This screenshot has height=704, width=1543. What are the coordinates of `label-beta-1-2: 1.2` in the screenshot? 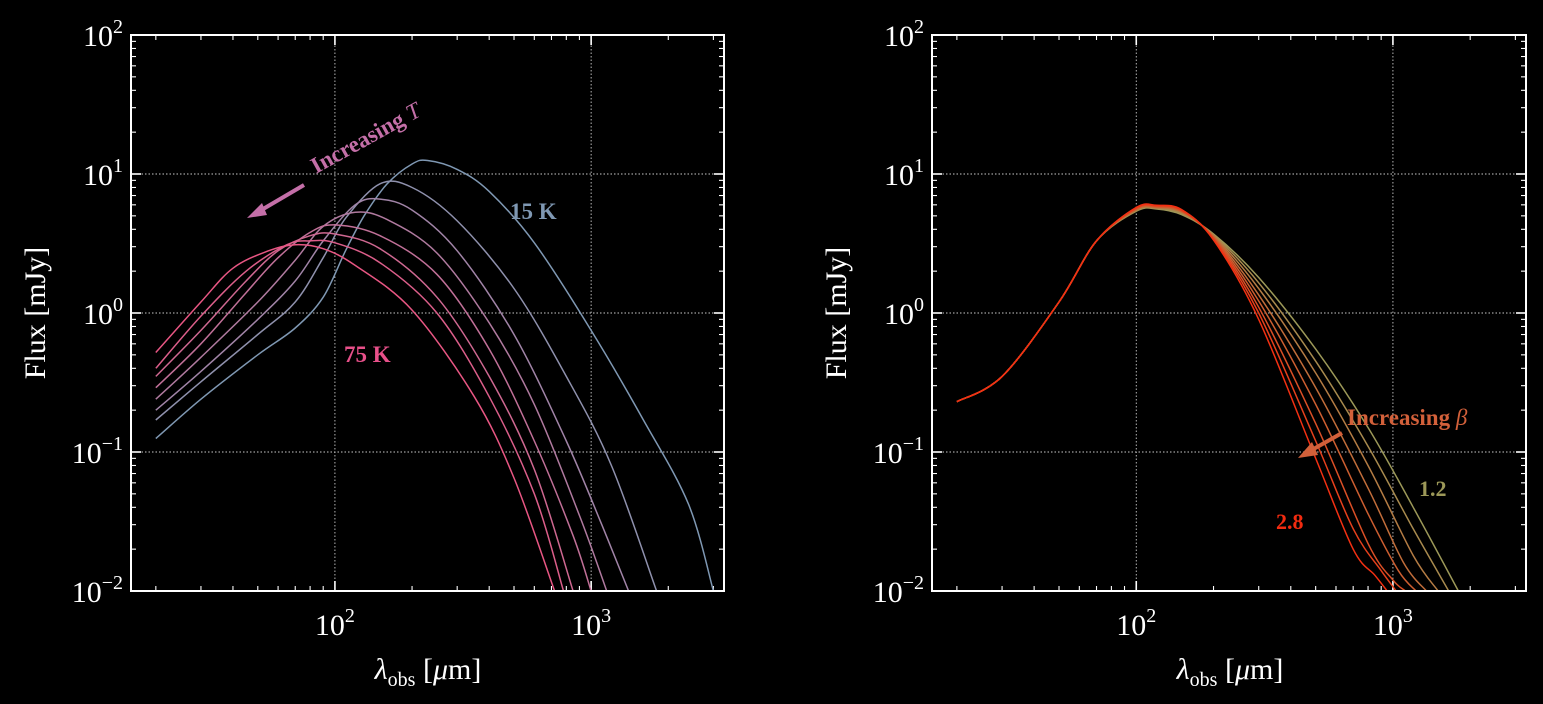 It's located at (1433, 488).